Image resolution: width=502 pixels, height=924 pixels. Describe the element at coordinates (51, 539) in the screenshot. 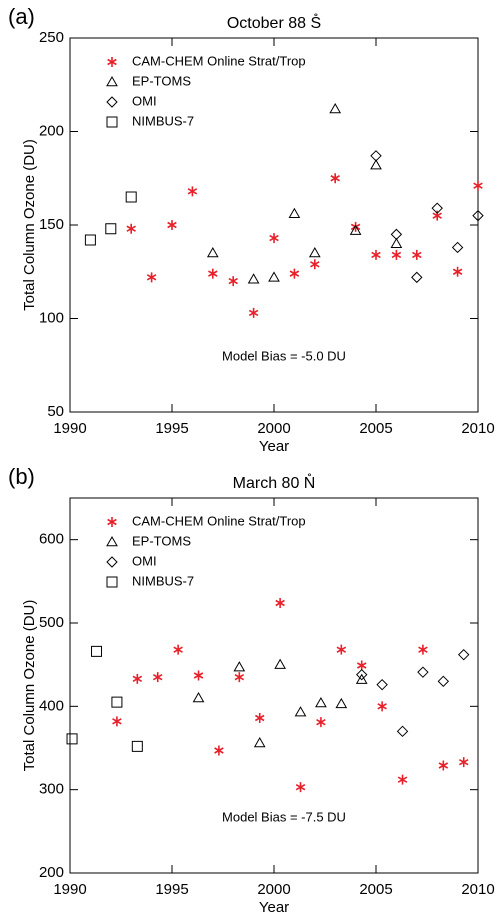

I see `y-tick-label: 600` at that location.